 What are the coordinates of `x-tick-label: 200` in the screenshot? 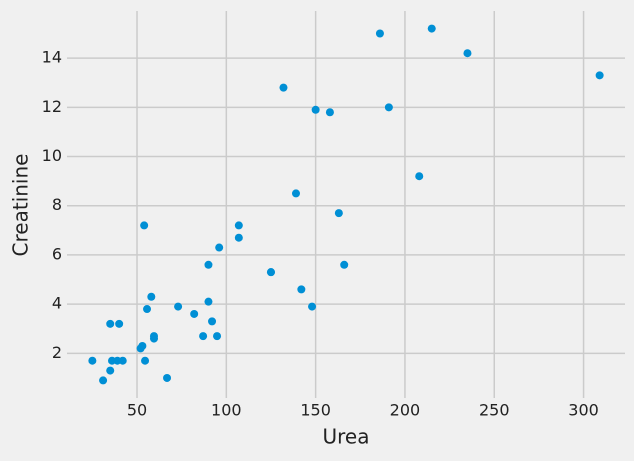 It's located at (405, 410).